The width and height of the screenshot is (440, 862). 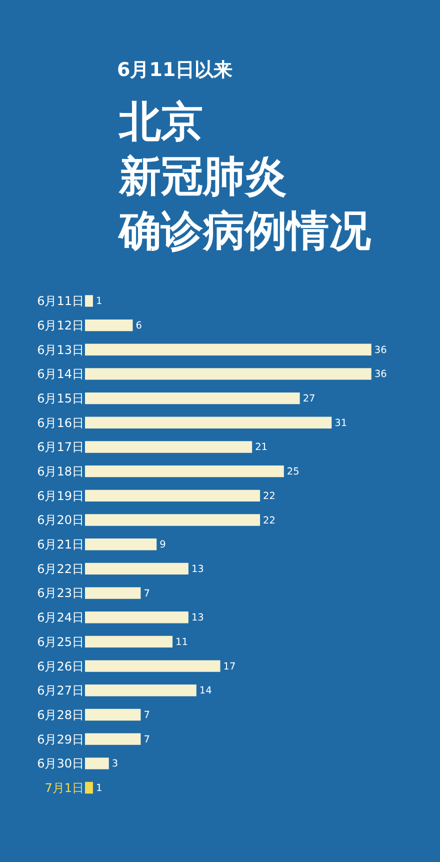 What do you see at coordinates (60, 471) in the screenshot?
I see `y-tick-label: 6月18日` at bounding box center [60, 471].